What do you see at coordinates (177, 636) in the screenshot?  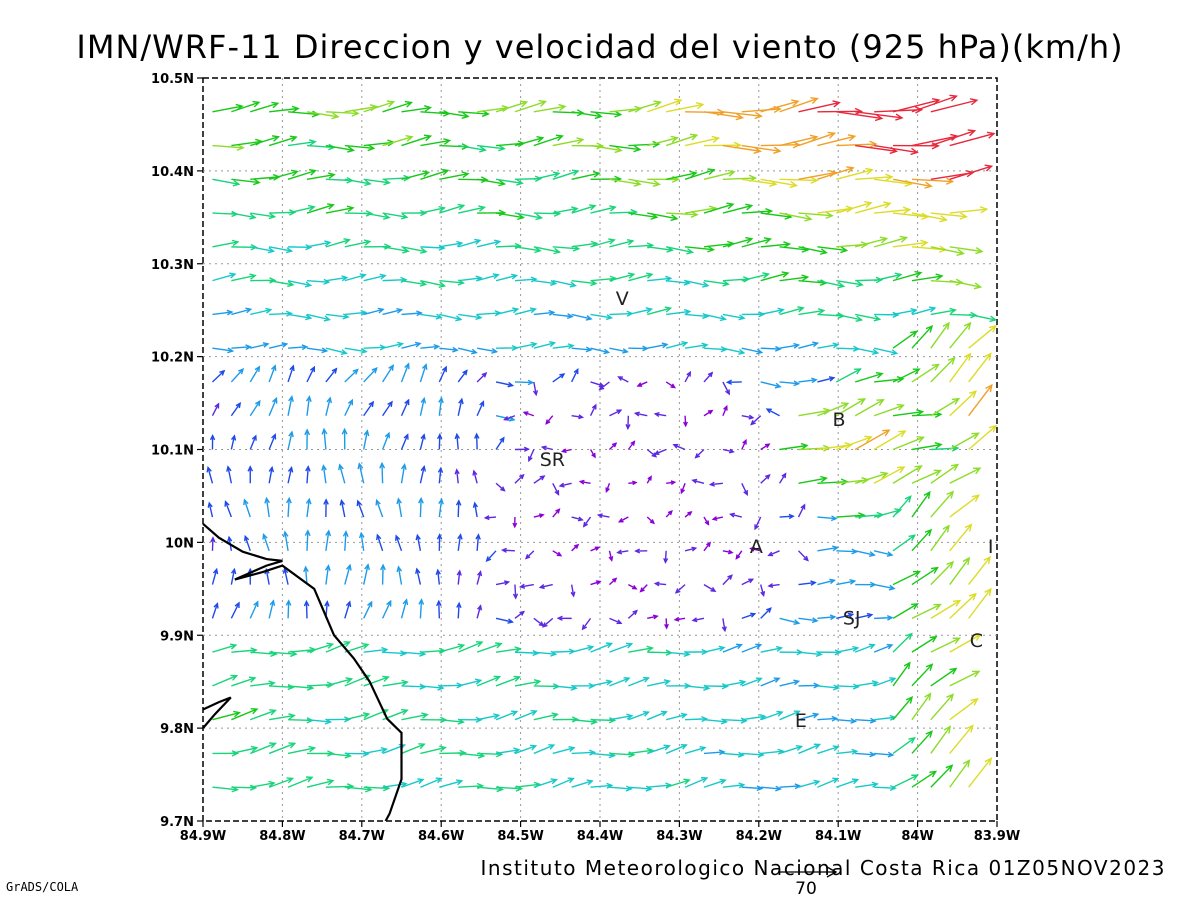 I see `y-tick-label: 9.9N` at bounding box center [177, 636].